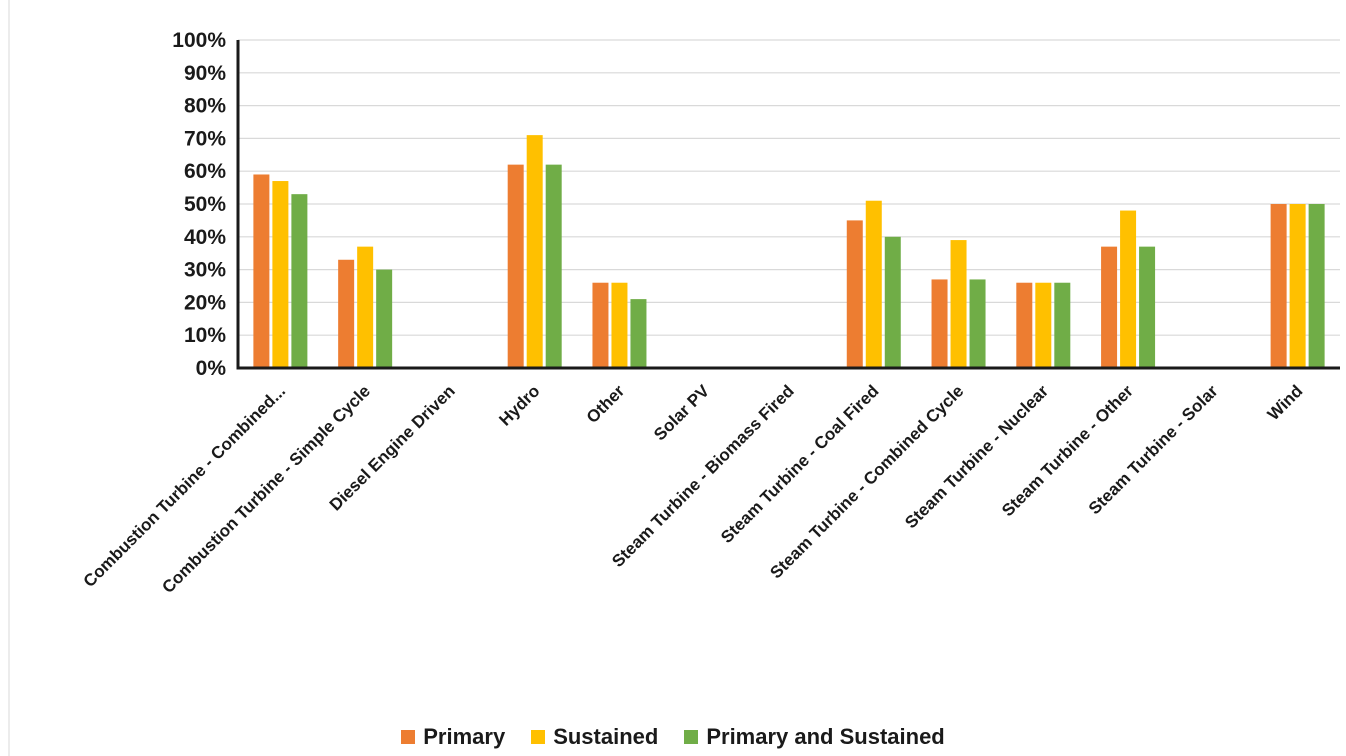 Image resolution: width=1346 pixels, height=756 pixels. I want to click on legend: Primary Sustained Primary and Sustained, so click(673, 737).